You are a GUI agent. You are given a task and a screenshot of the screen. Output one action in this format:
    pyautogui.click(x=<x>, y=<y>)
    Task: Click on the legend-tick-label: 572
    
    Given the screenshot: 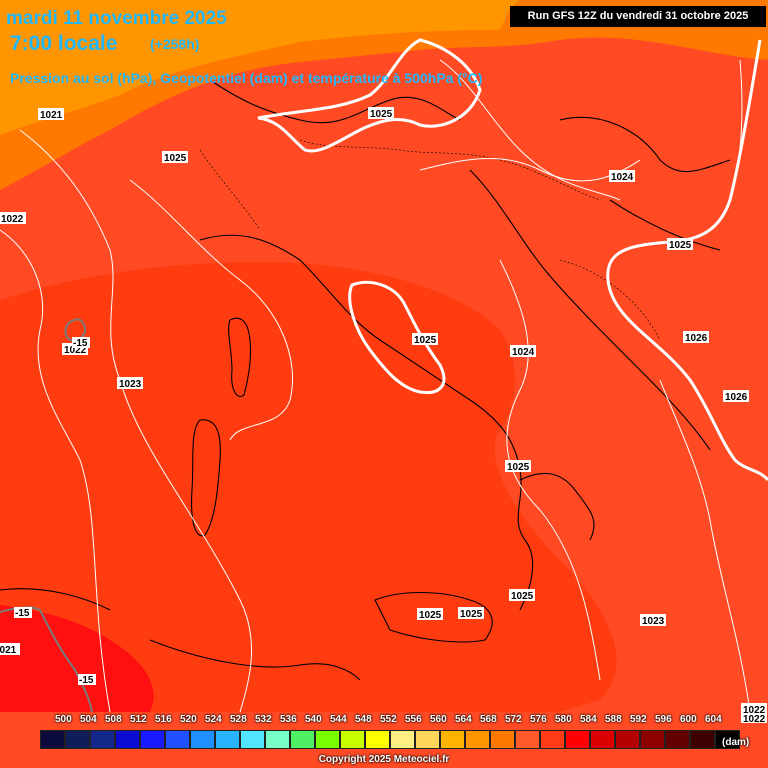 What is the action you would take?
    pyautogui.click(x=513, y=719)
    